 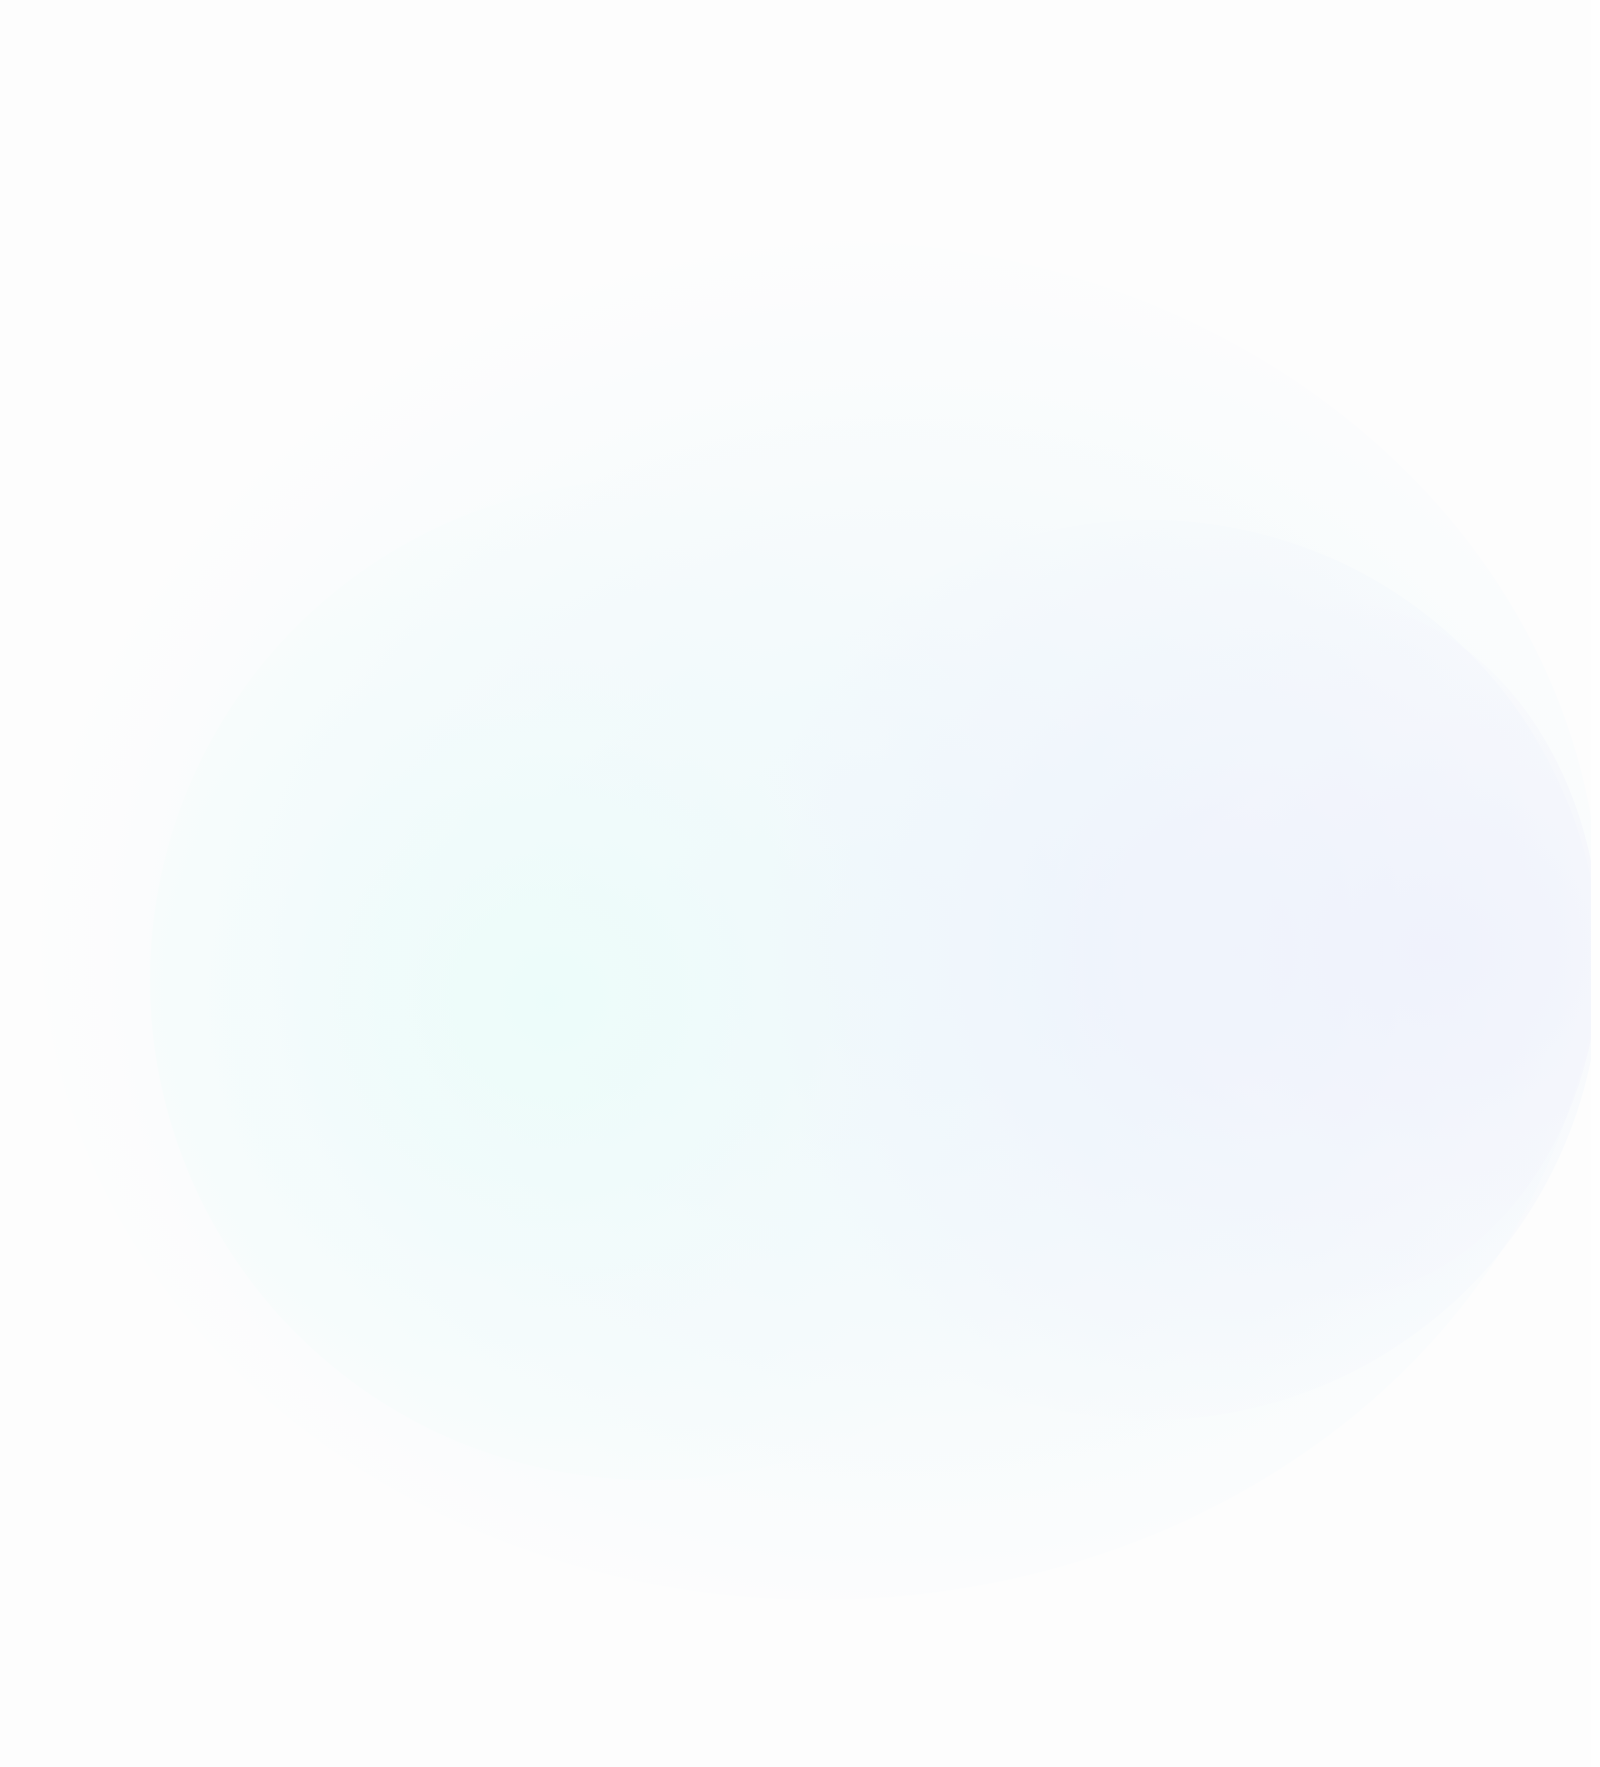 I want to click on background-glow-lavender, so click(x=1325, y=950).